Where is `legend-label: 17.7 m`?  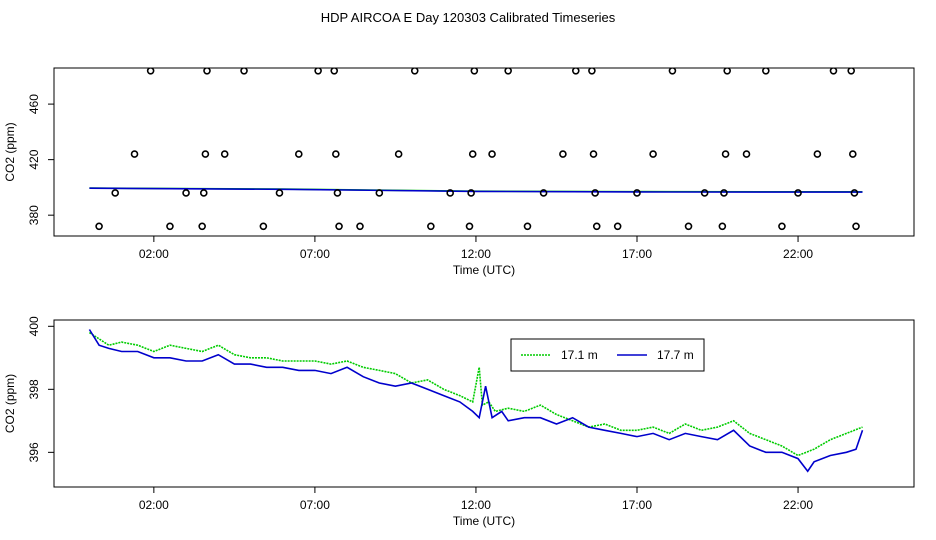
legend-label: 17.7 m is located at coordinates (675, 355).